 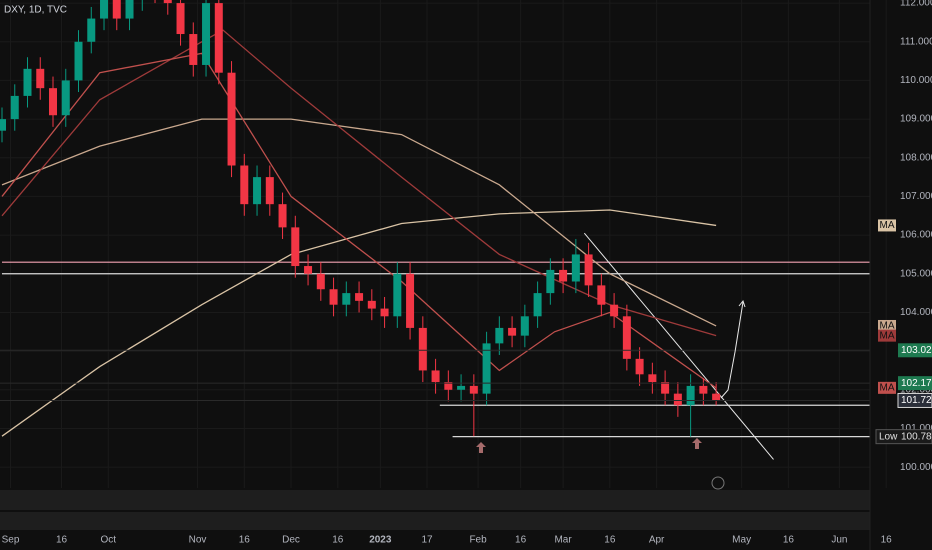 What do you see at coordinates (733, 349) in the screenshot?
I see `projection-arrow` at bounding box center [733, 349].